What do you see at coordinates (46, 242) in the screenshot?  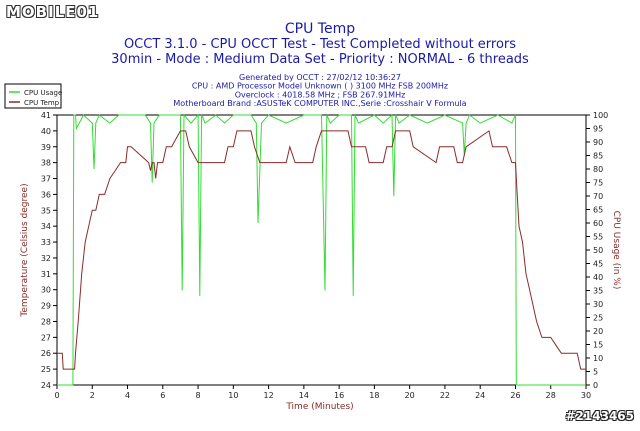 I see `y-tick-label: 33` at bounding box center [46, 242].